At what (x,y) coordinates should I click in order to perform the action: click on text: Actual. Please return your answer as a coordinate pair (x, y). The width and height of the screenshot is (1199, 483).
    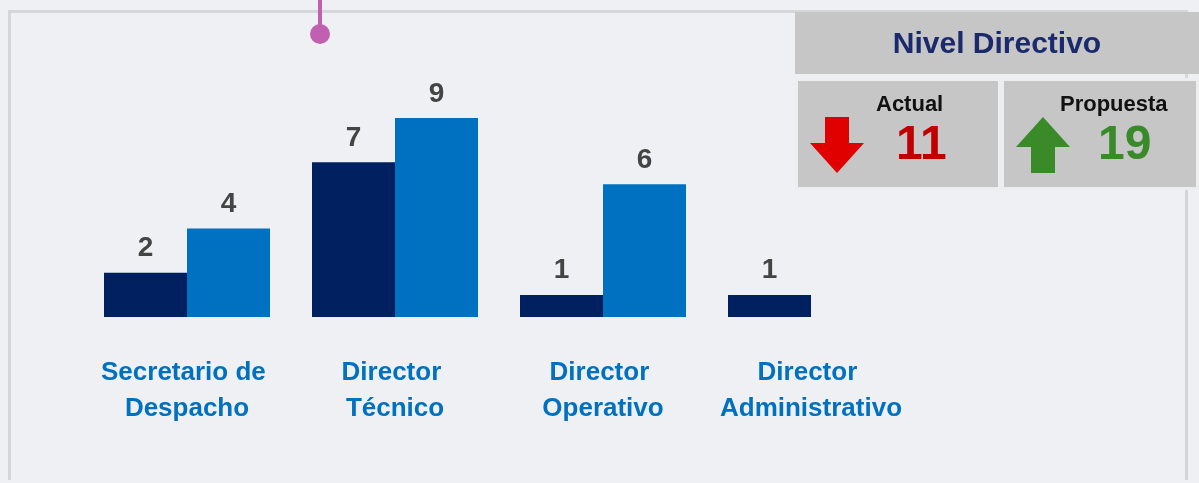
    Looking at the image, I should click on (910, 104).